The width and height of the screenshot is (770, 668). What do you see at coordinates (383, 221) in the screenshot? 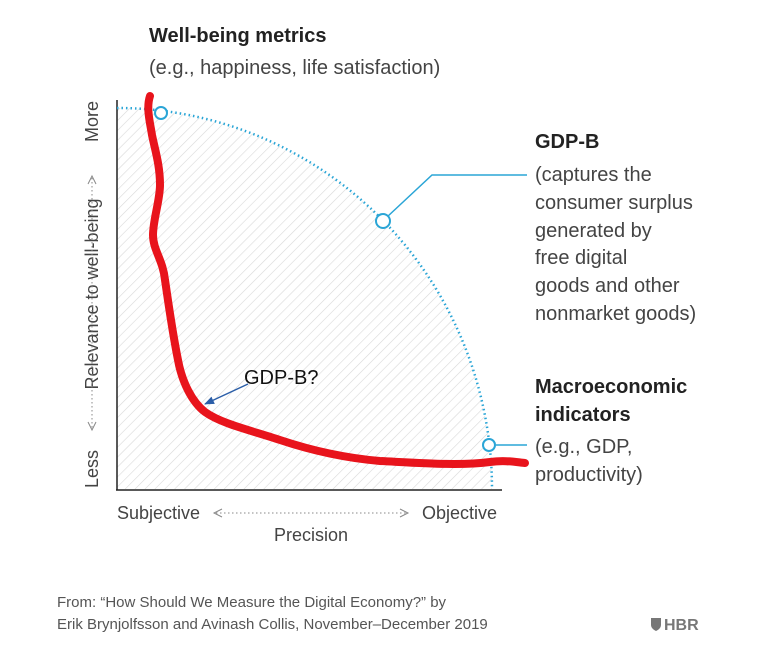
I see `gdpb-marker` at bounding box center [383, 221].